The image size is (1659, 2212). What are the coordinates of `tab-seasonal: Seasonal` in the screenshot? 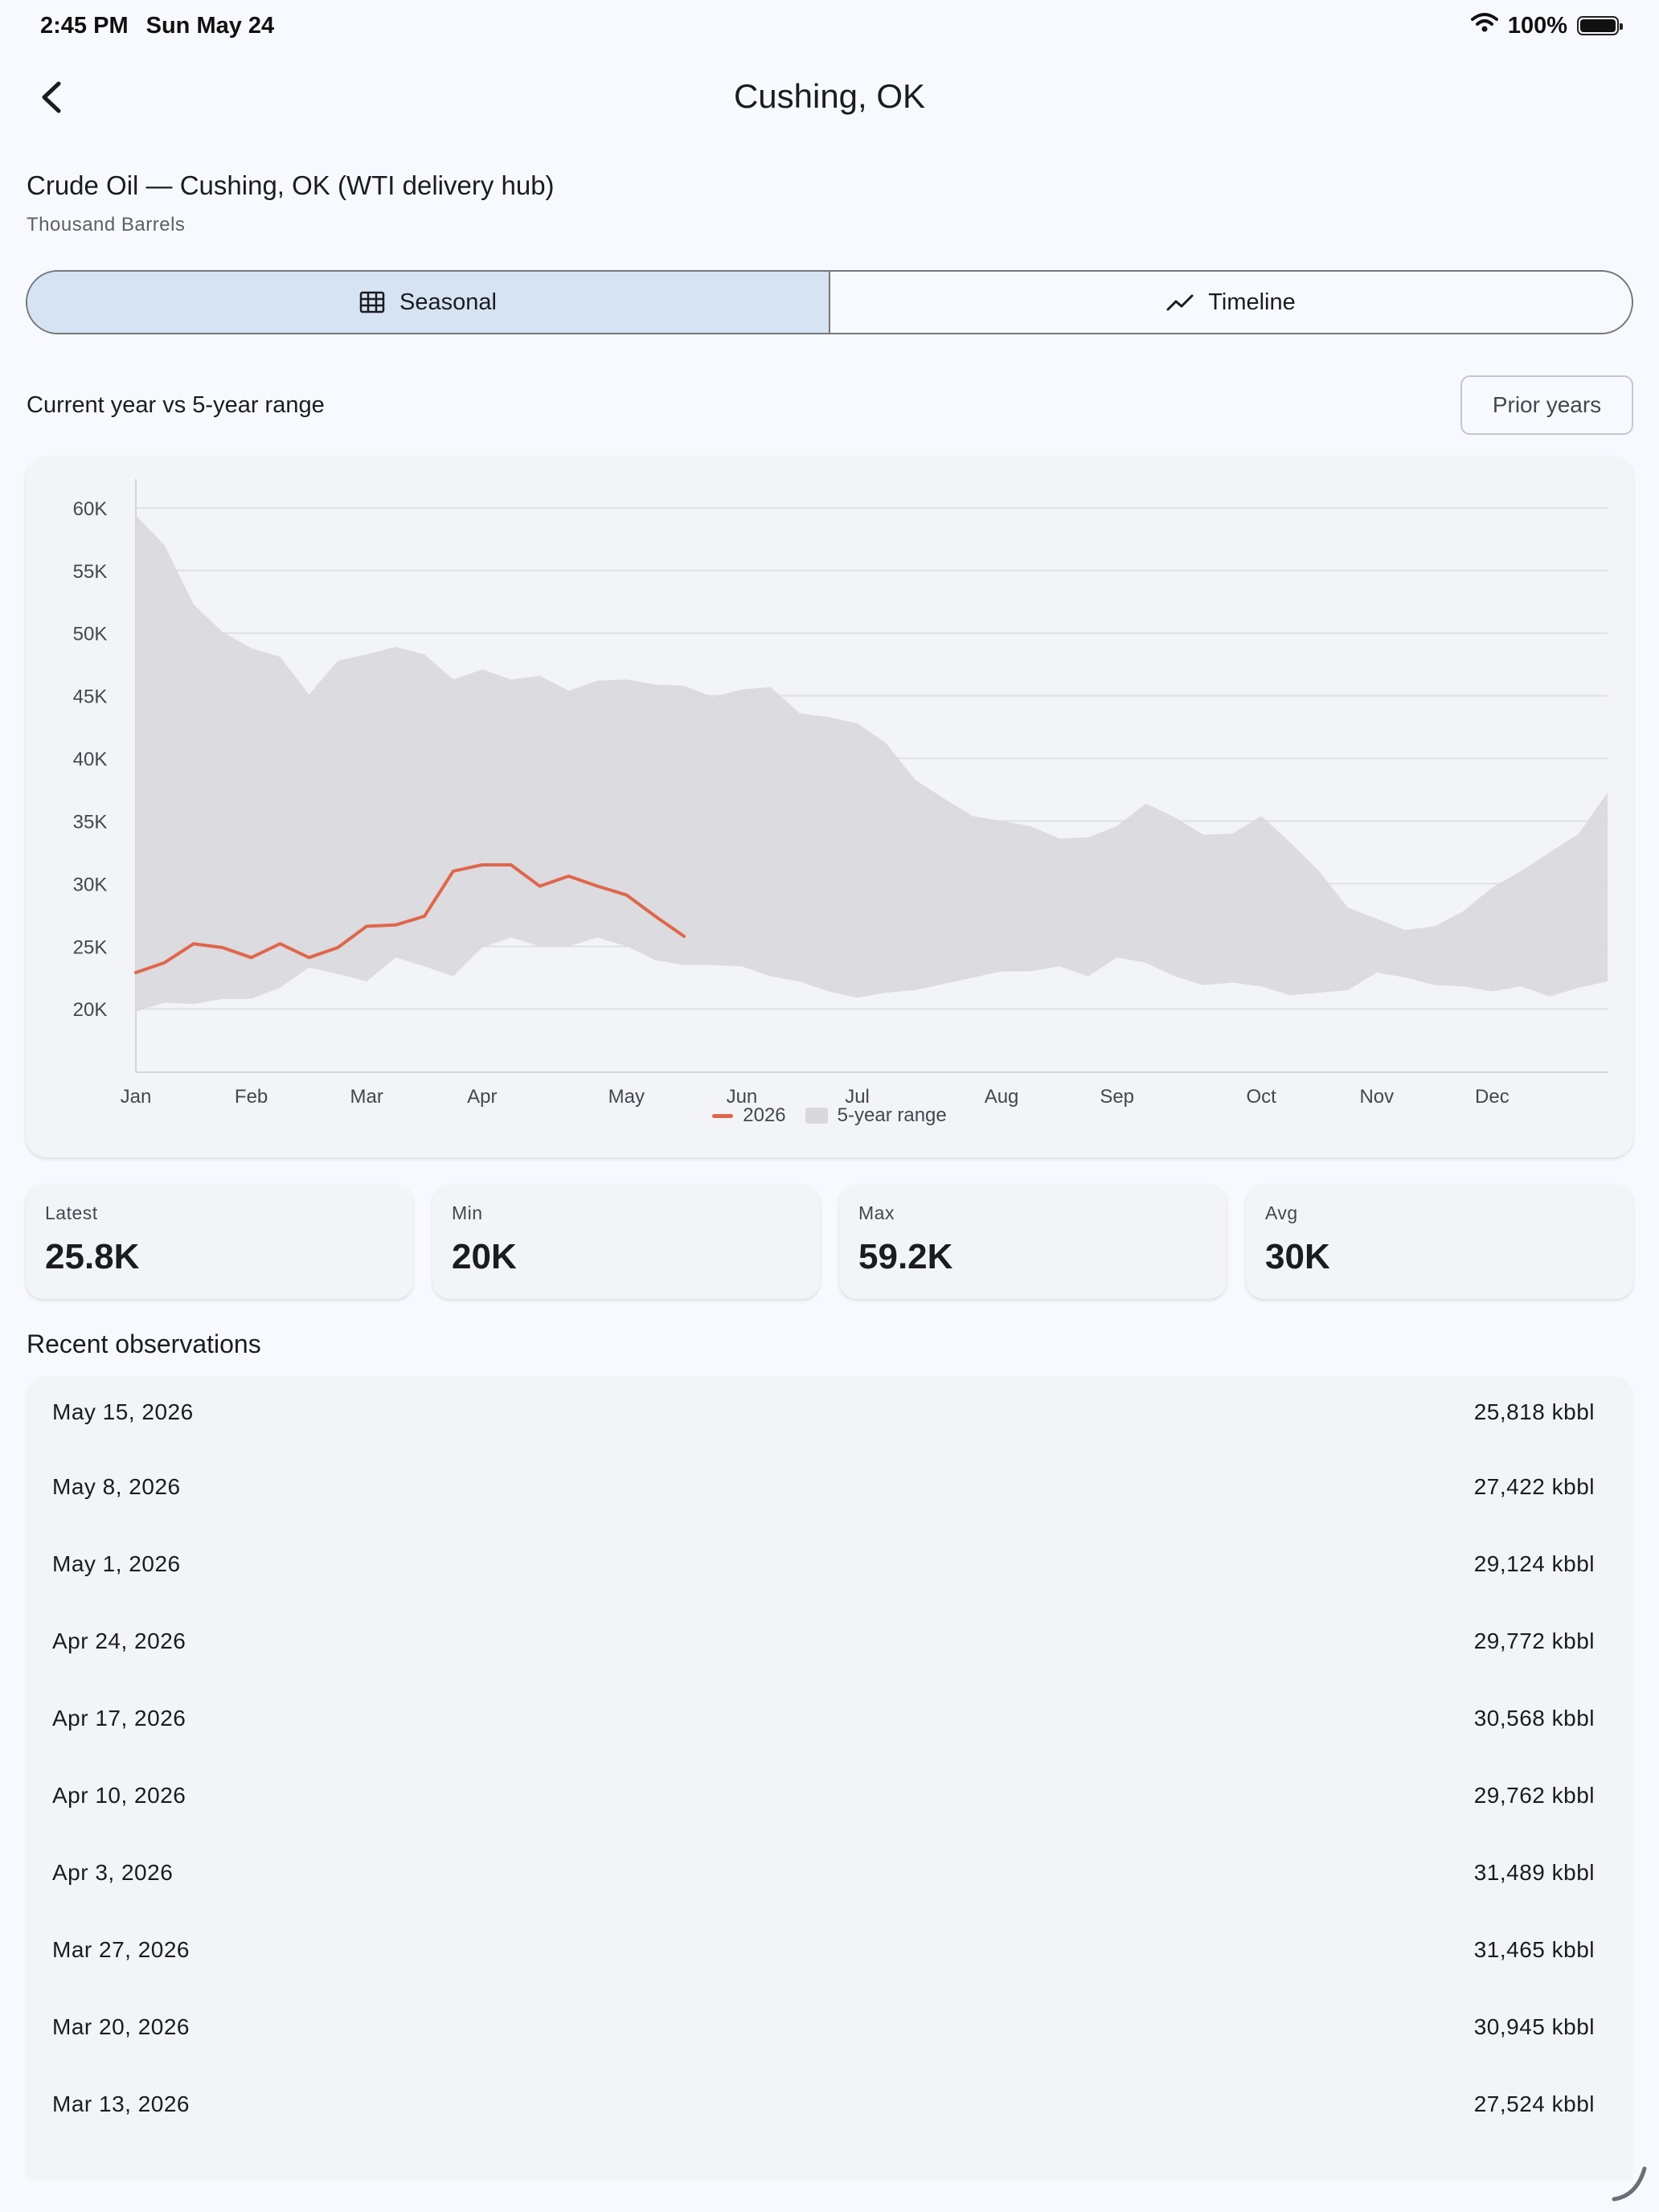 It's located at (428, 302).